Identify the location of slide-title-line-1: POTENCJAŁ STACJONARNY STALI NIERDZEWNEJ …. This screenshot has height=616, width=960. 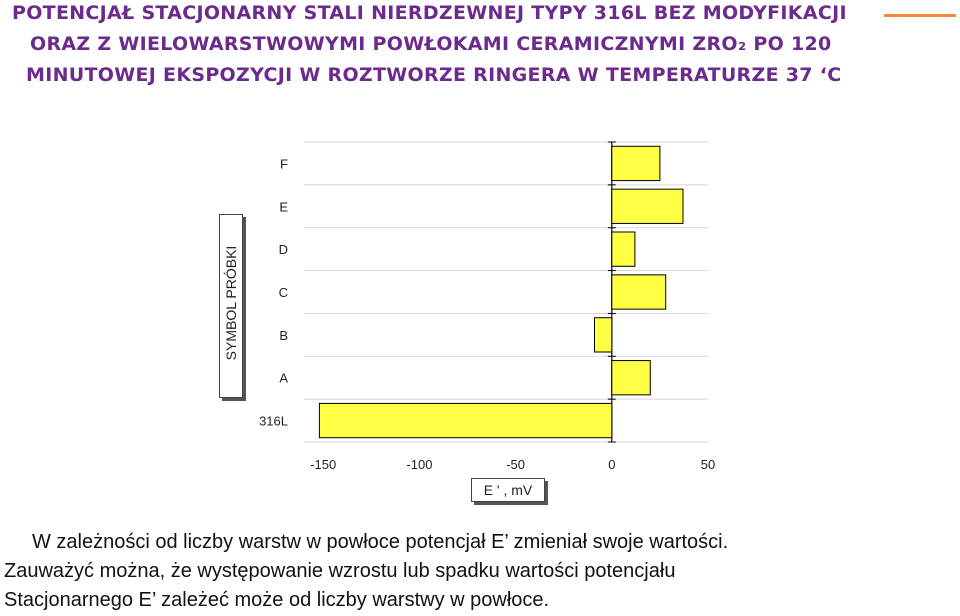
(429, 13).